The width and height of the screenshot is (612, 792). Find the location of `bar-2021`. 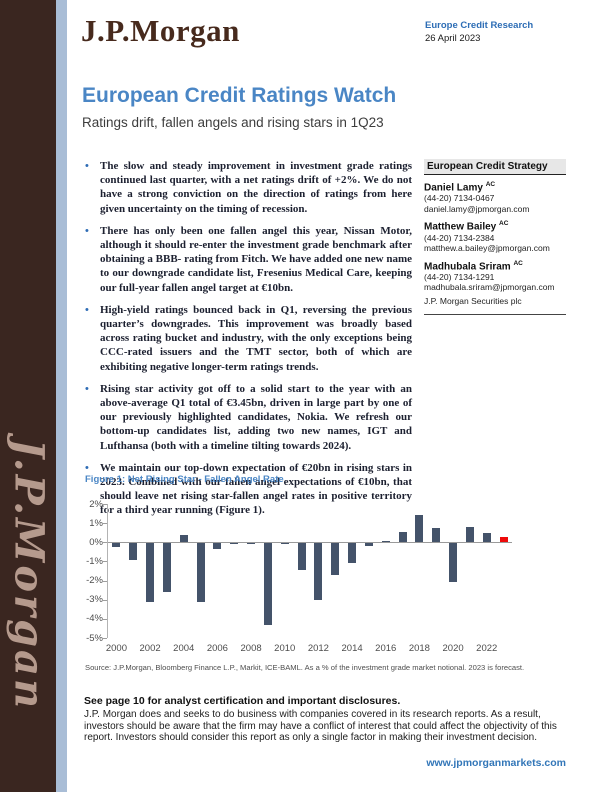

bar-2021 is located at coordinates (469, 534).